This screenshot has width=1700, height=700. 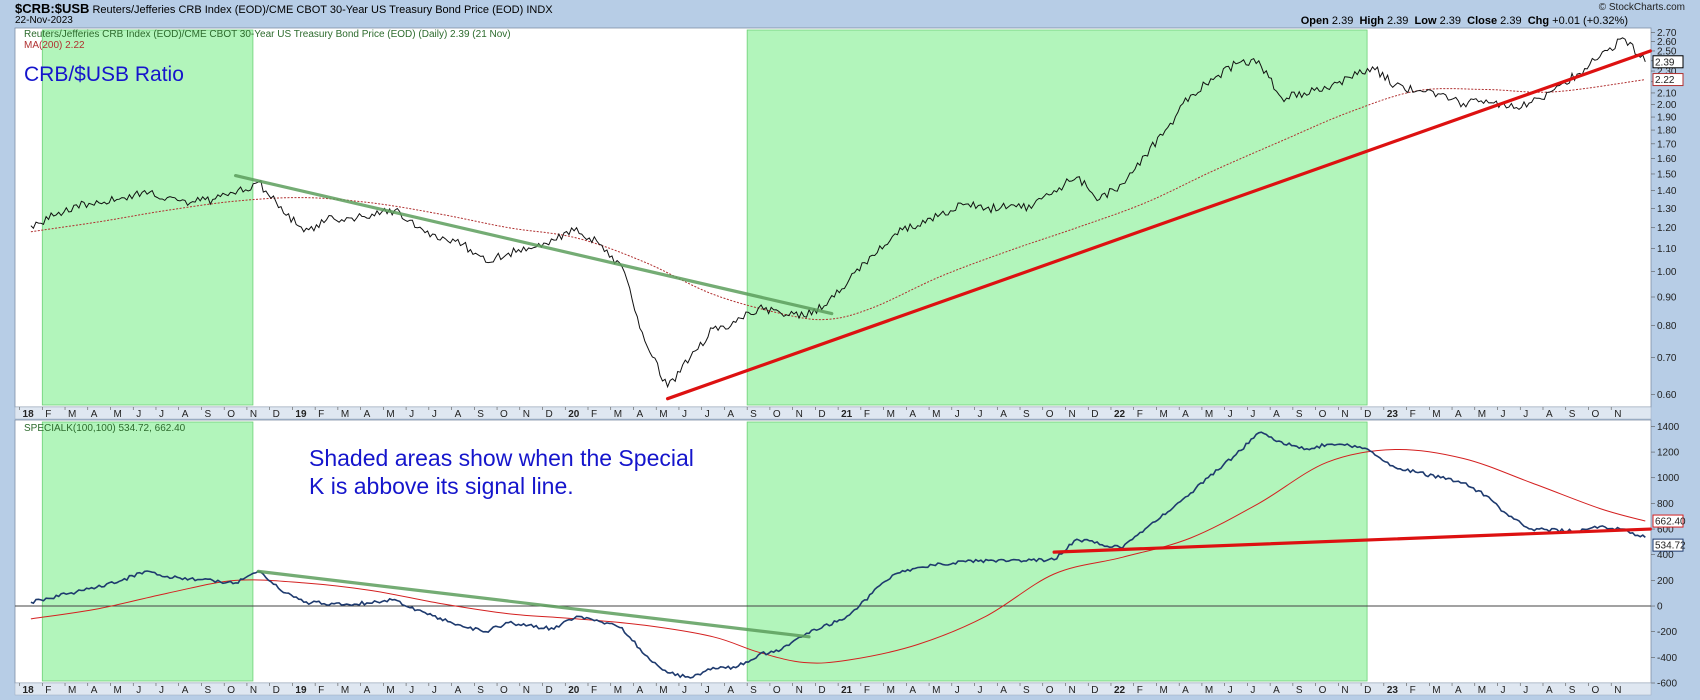 I want to click on chart-date: 22-Nov-2023, so click(x=44, y=20).